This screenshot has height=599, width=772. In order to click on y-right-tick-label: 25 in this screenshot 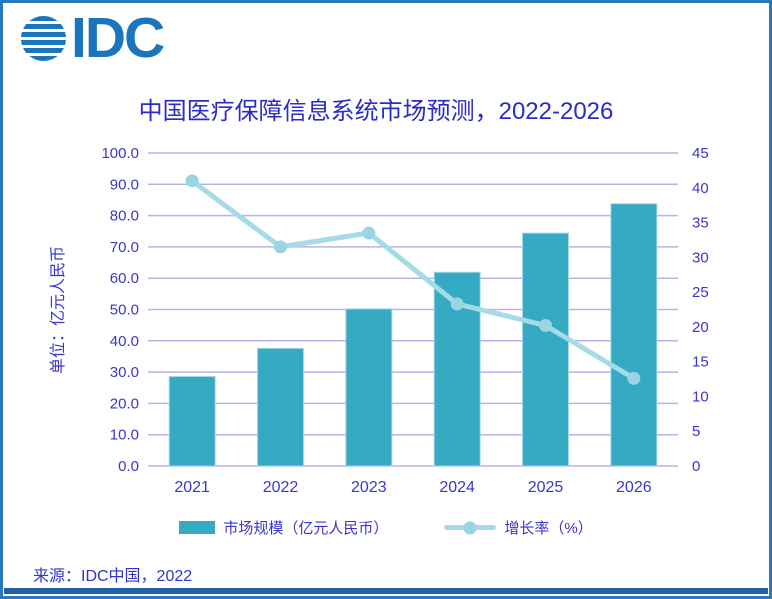, I will do `click(700, 292)`.